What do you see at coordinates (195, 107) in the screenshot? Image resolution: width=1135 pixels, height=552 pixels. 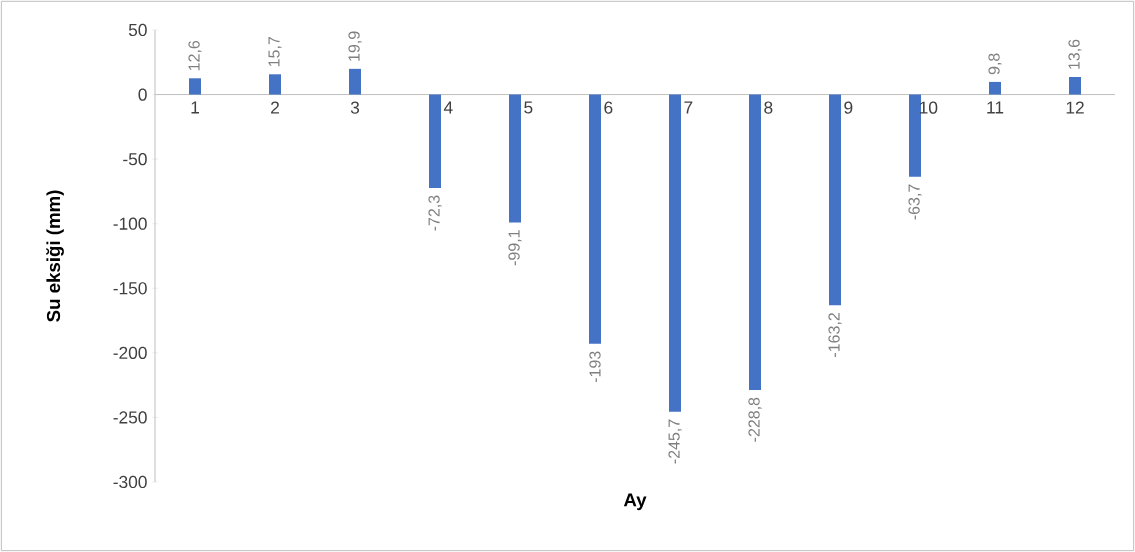 I see `x-tick-label: 1` at bounding box center [195, 107].